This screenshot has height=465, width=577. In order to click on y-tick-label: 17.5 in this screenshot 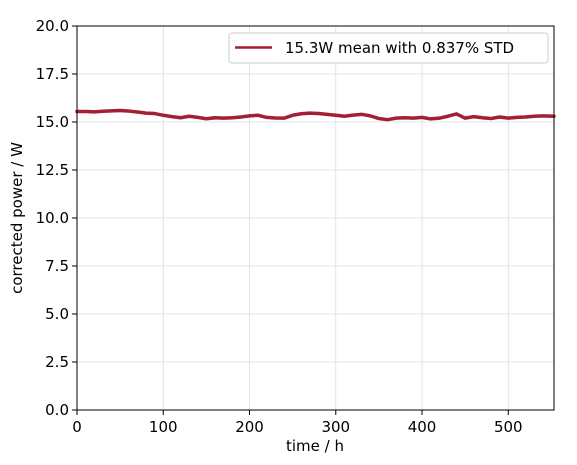, I will do `click(52, 74)`.